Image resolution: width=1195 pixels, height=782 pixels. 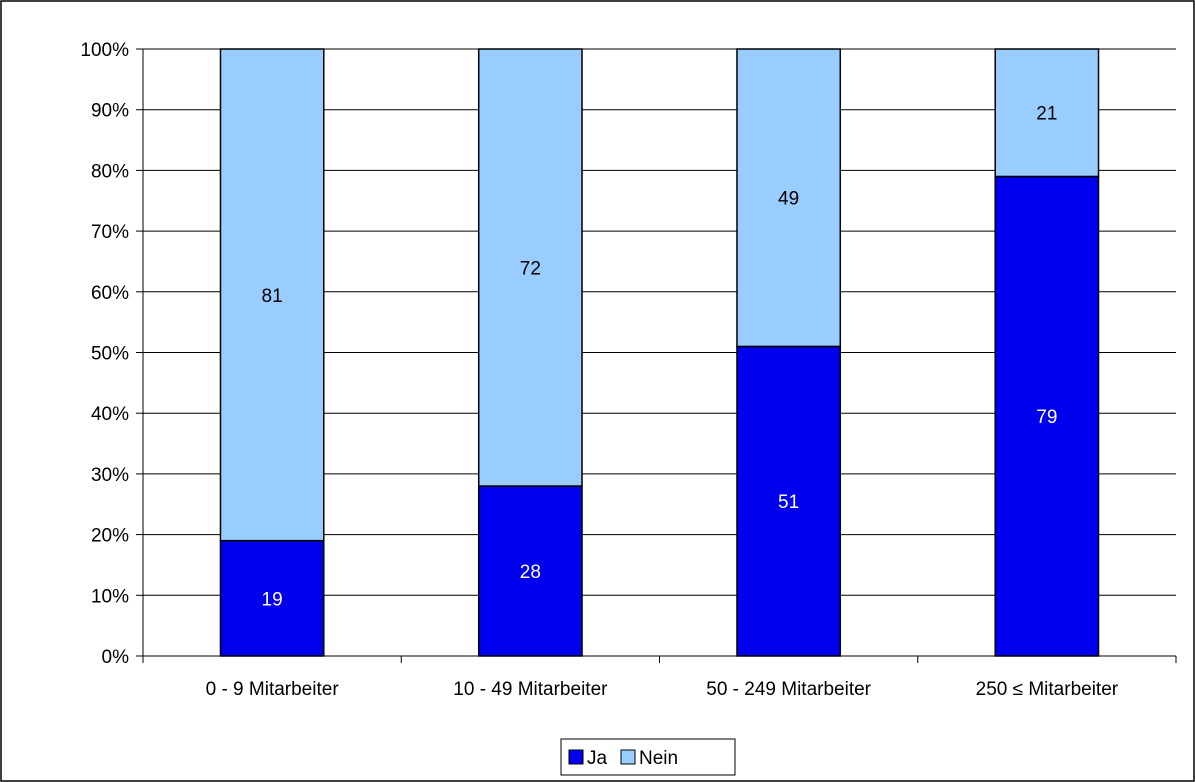 What do you see at coordinates (110, 536) in the screenshot?
I see `y-tick-label: 20%` at bounding box center [110, 536].